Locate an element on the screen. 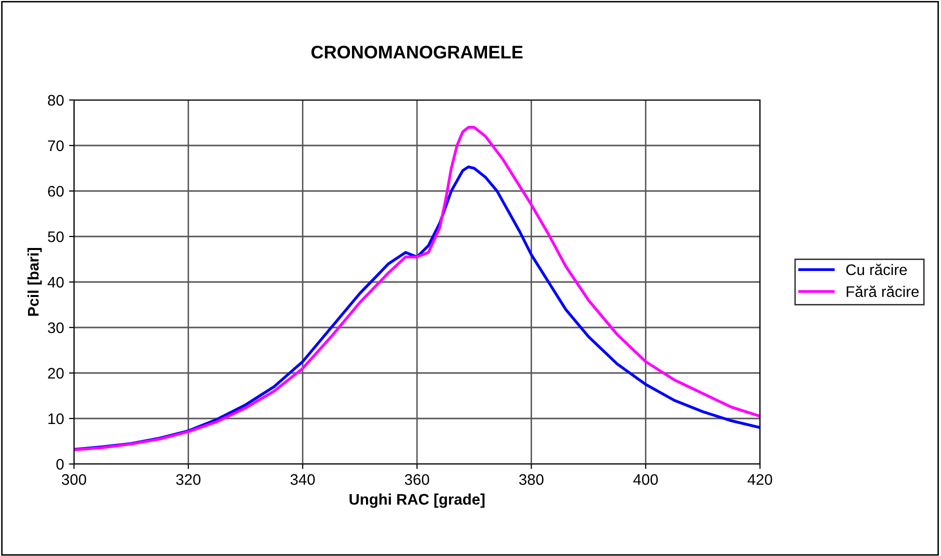 Image resolution: width=941 pixels, height=556 pixels. y-tick-label: 50 is located at coordinates (56, 236).